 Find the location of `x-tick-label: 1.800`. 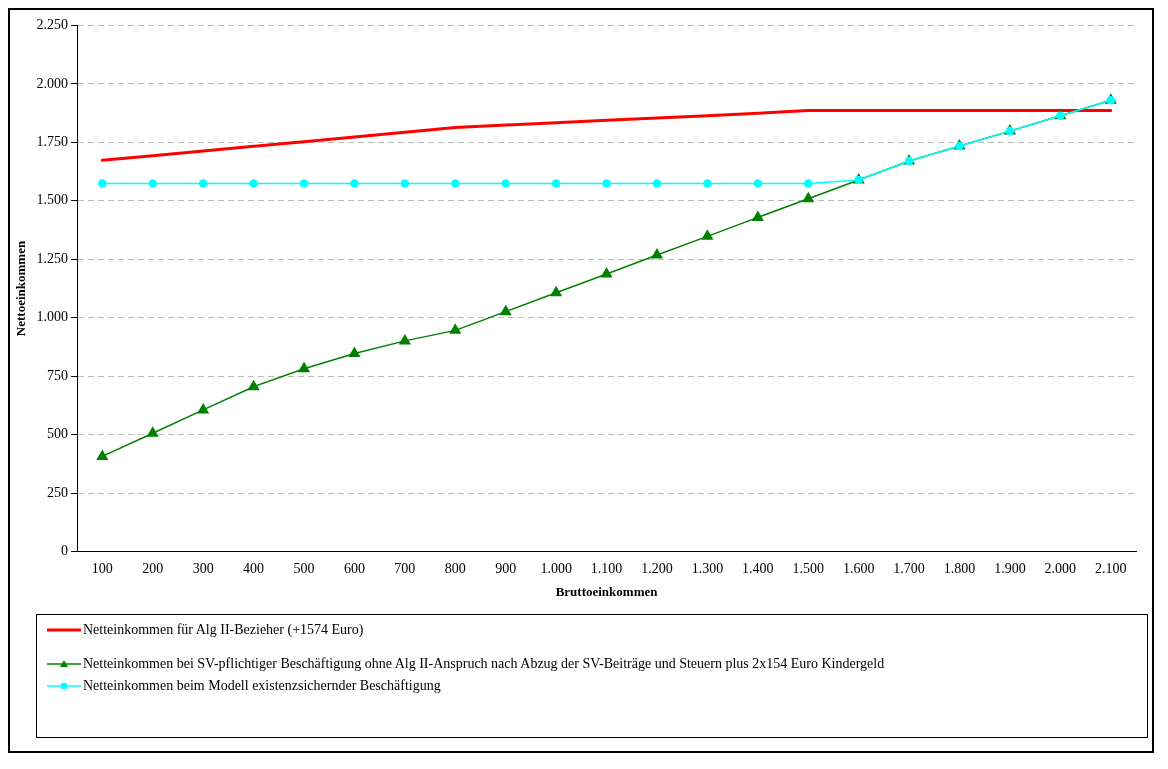

x-tick-label: 1.800 is located at coordinates (959, 568).